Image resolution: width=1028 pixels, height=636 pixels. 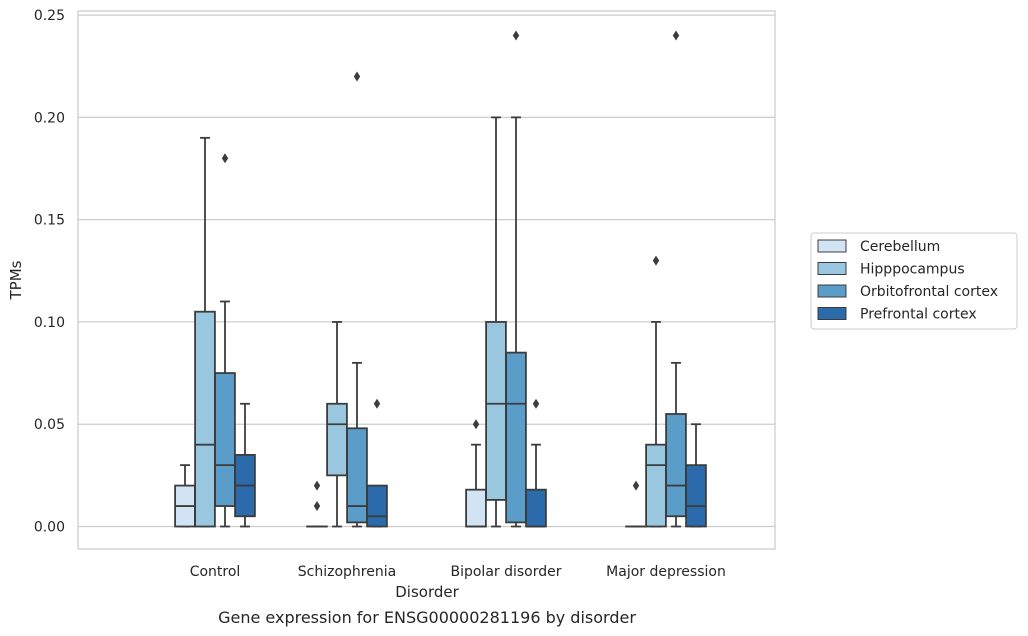 I want to click on x-tick-label: Bipolar disorder, so click(x=505, y=572).